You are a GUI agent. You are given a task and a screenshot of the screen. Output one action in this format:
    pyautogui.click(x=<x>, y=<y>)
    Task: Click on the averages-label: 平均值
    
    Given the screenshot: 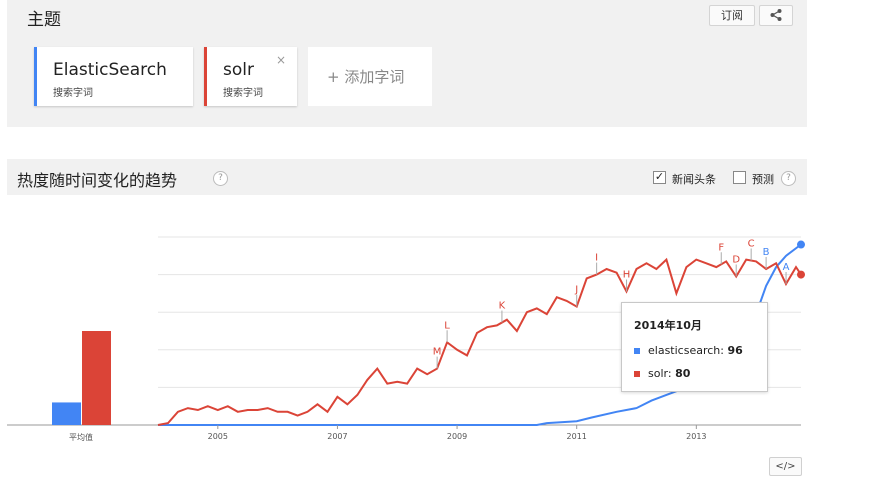 What is the action you would take?
    pyautogui.click(x=81, y=437)
    